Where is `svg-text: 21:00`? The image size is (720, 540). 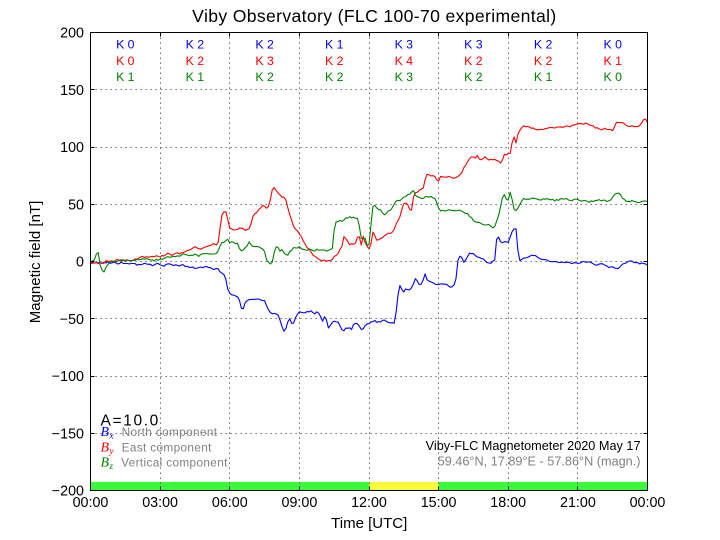
svg-text: 21:00 is located at coordinates (578, 503).